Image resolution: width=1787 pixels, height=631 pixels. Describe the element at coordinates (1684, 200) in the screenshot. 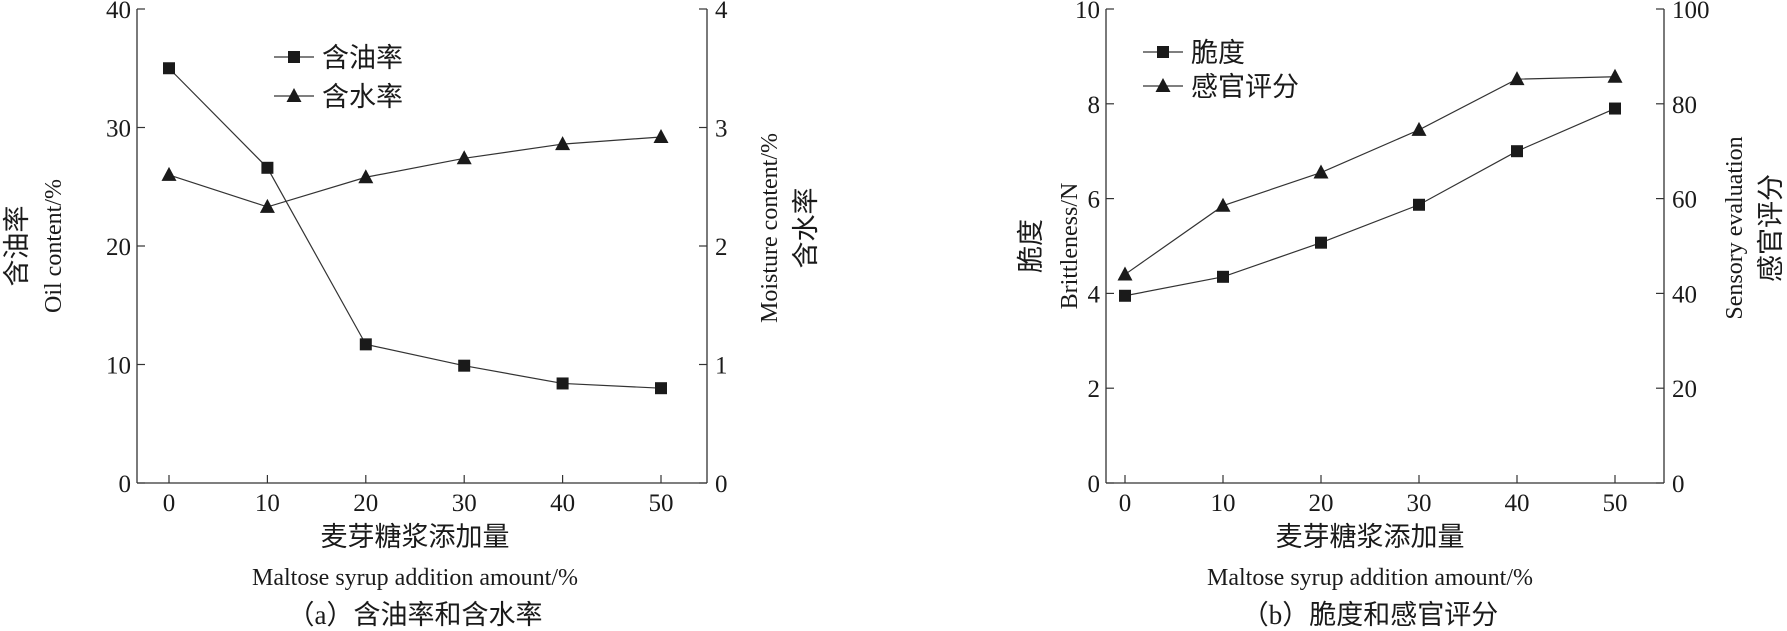

I see `y2-tick-label: 60` at that location.